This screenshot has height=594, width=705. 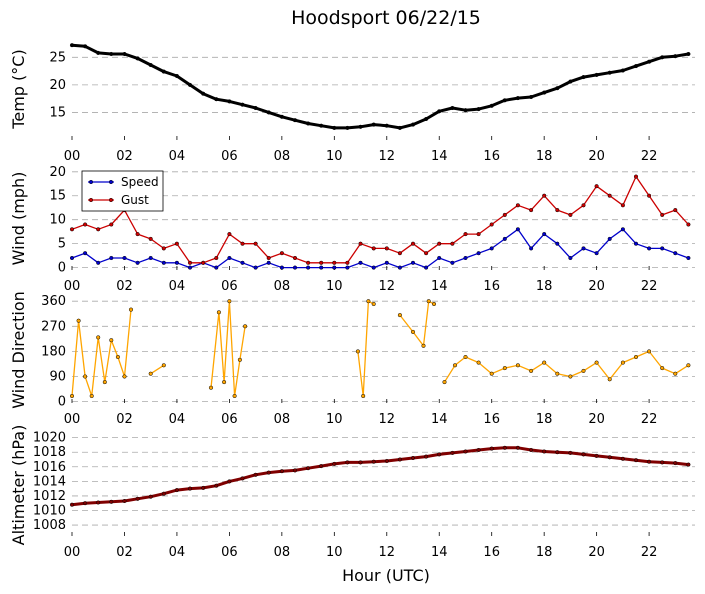 What do you see at coordinates (387, 552) in the screenshot?
I see `altimeter-x-tick-label: 12` at bounding box center [387, 552].